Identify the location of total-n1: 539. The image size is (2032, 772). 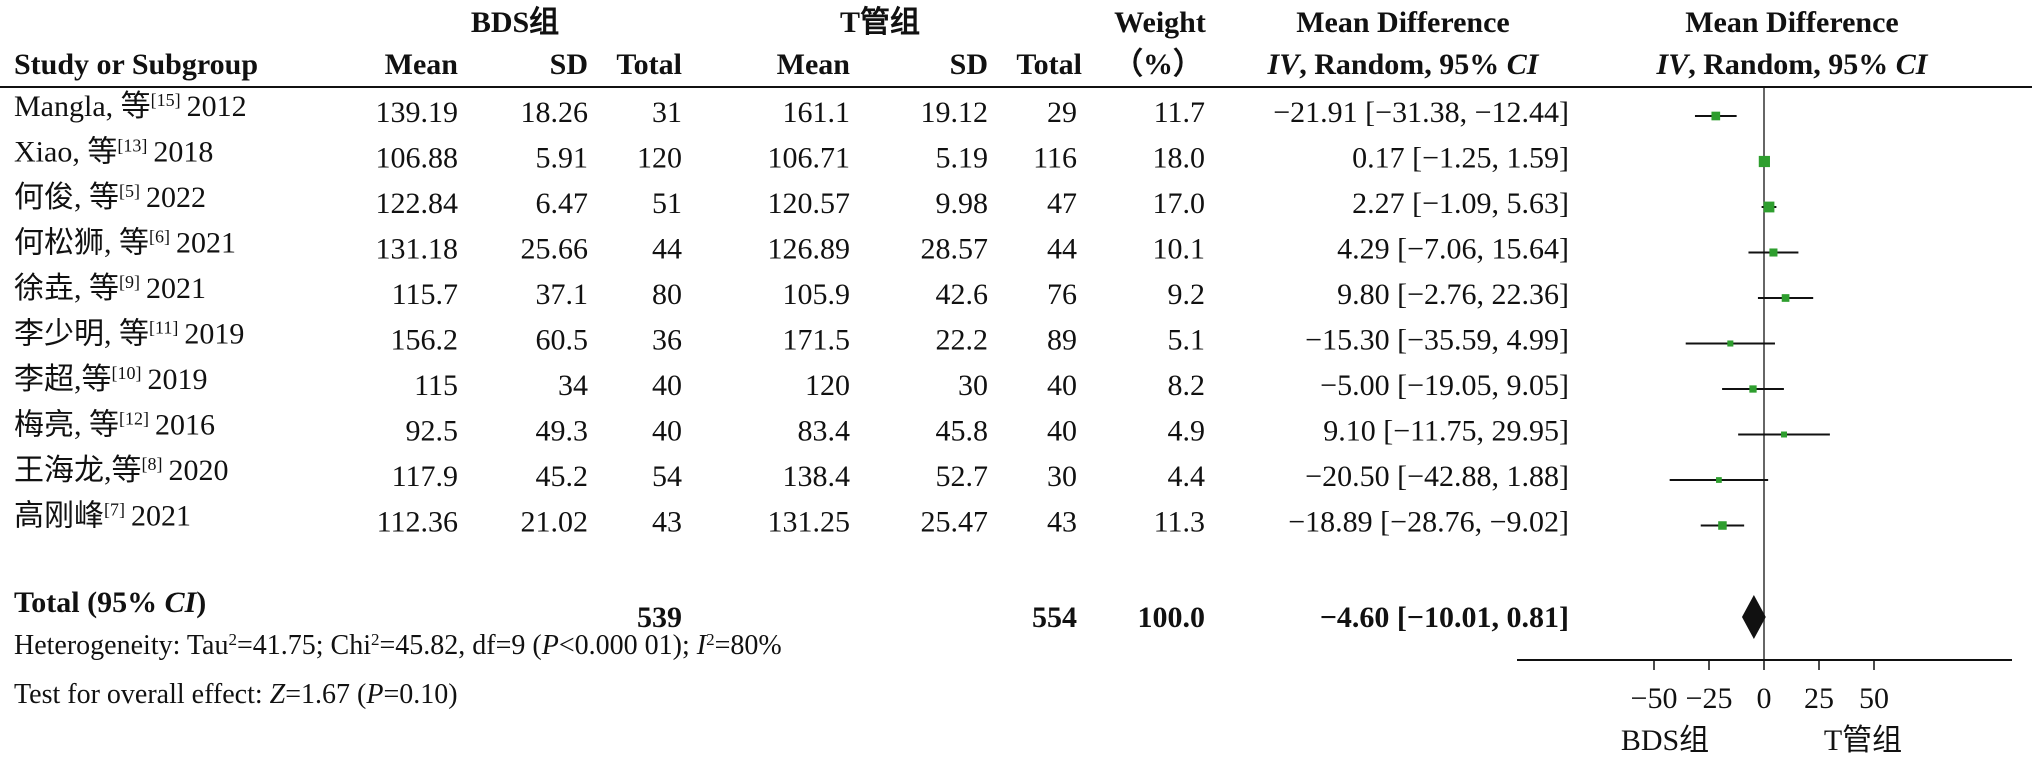
(659, 617).